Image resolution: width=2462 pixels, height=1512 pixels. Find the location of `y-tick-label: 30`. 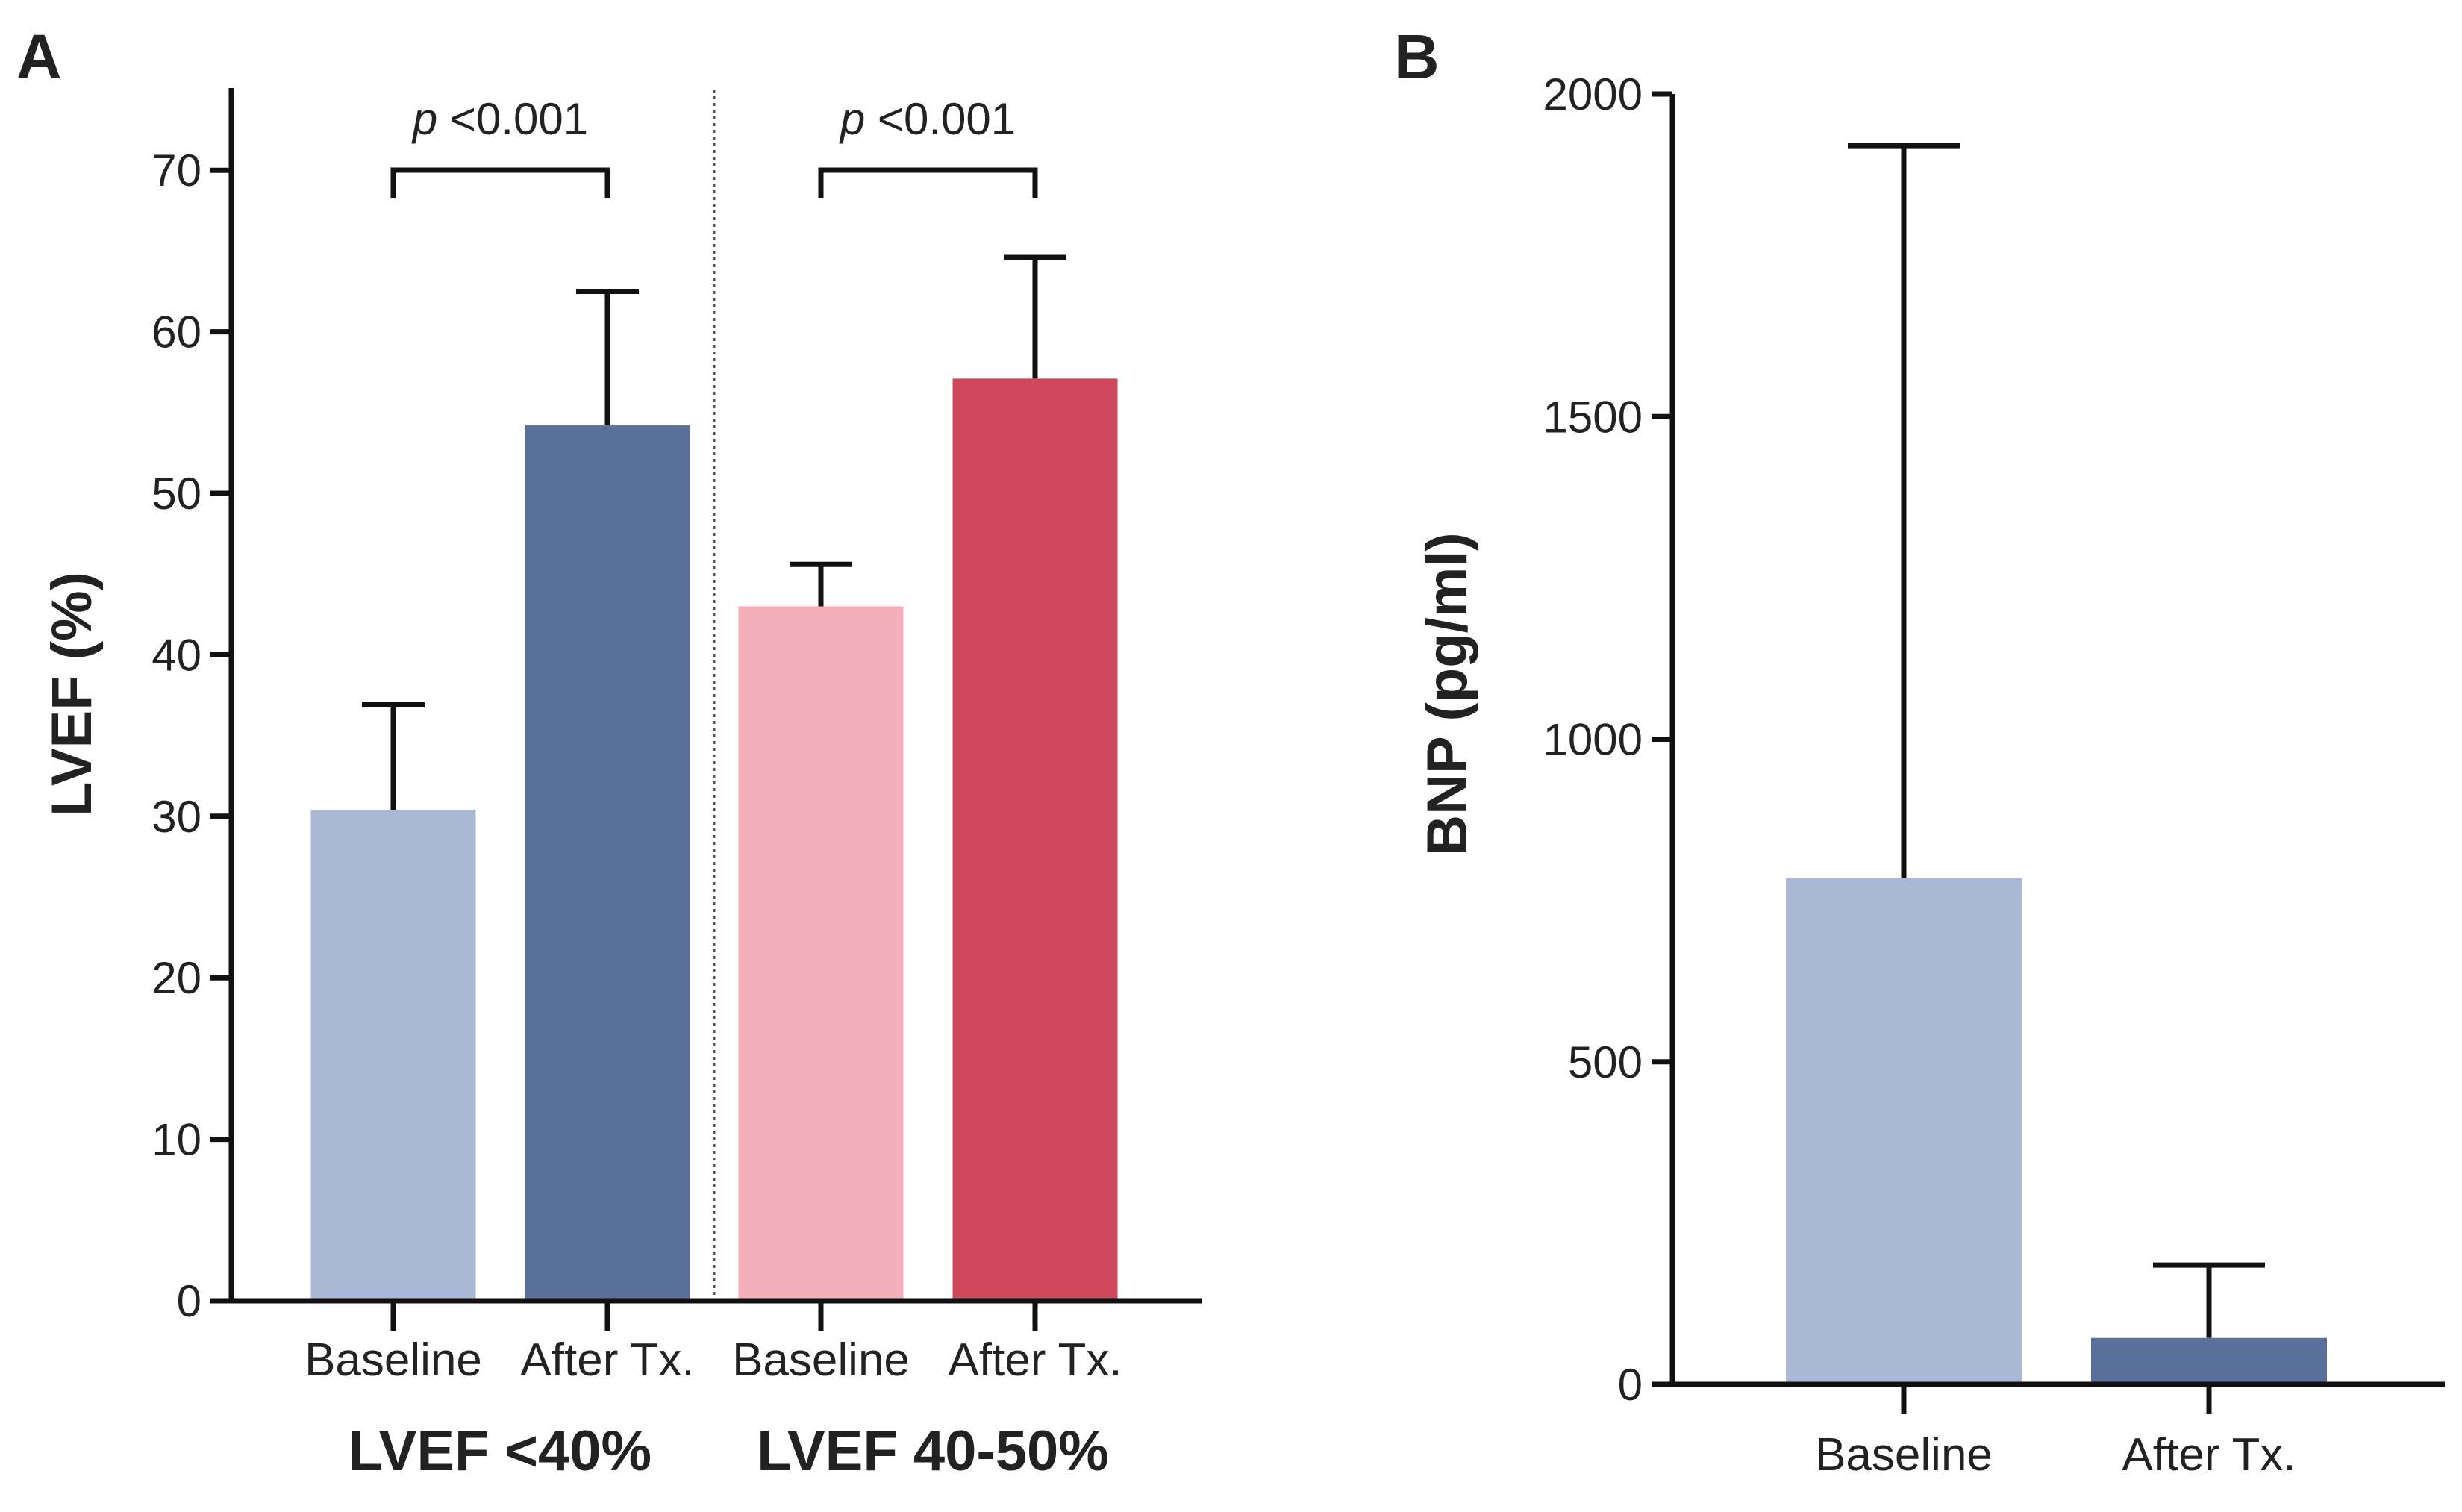

y-tick-label: 30 is located at coordinates (176, 817).